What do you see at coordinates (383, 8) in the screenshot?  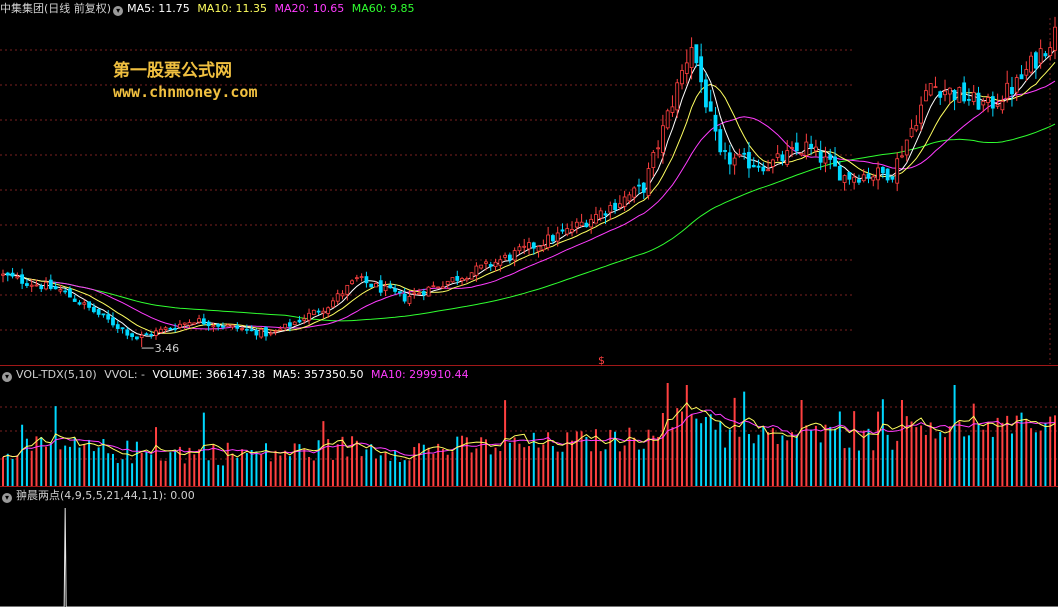 I see `ma60-value: MA60: 9.85` at bounding box center [383, 8].